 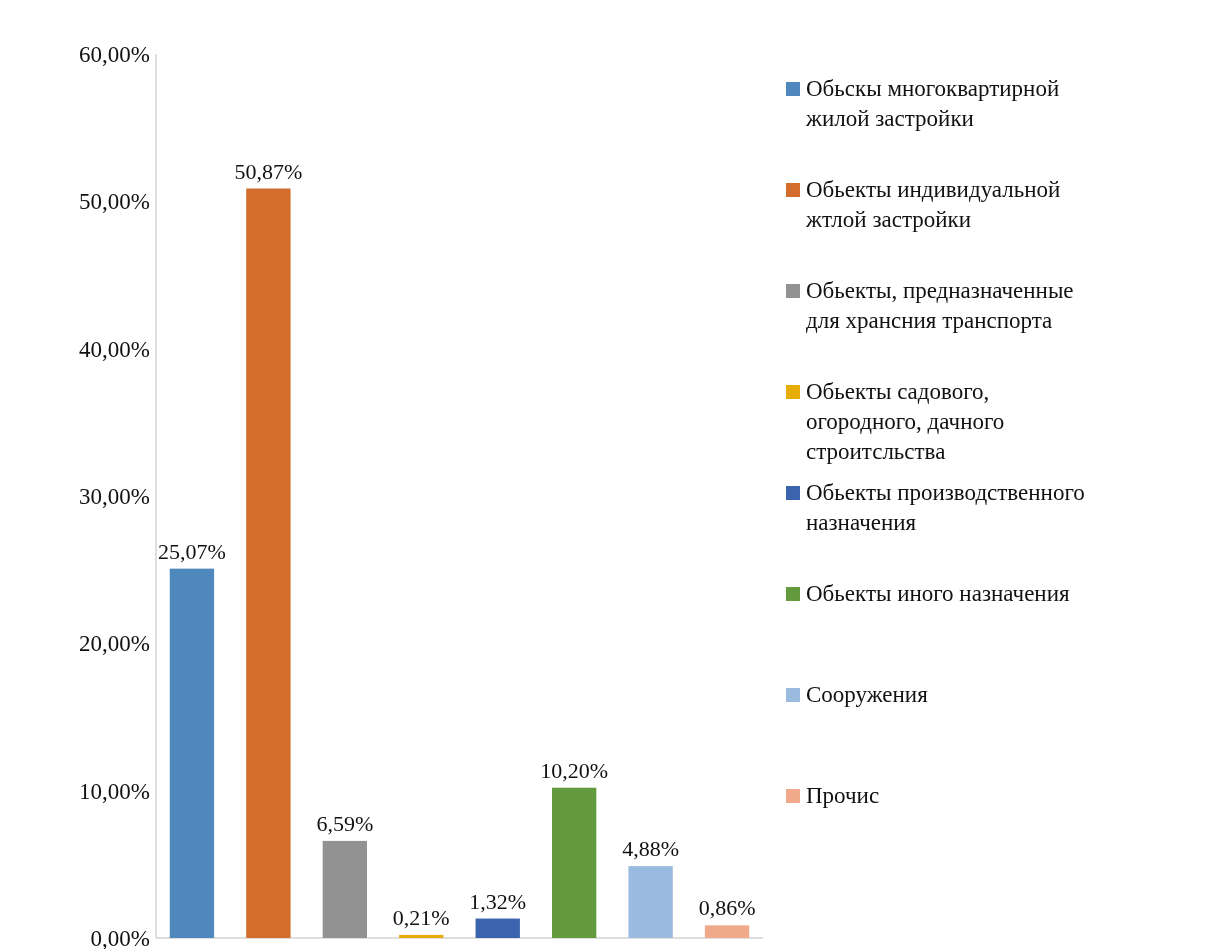 What do you see at coordinates (945, 507) in the screenshot?
I see `legend-label: Обьекты производственного назначения` at bounding box center [945, 507].